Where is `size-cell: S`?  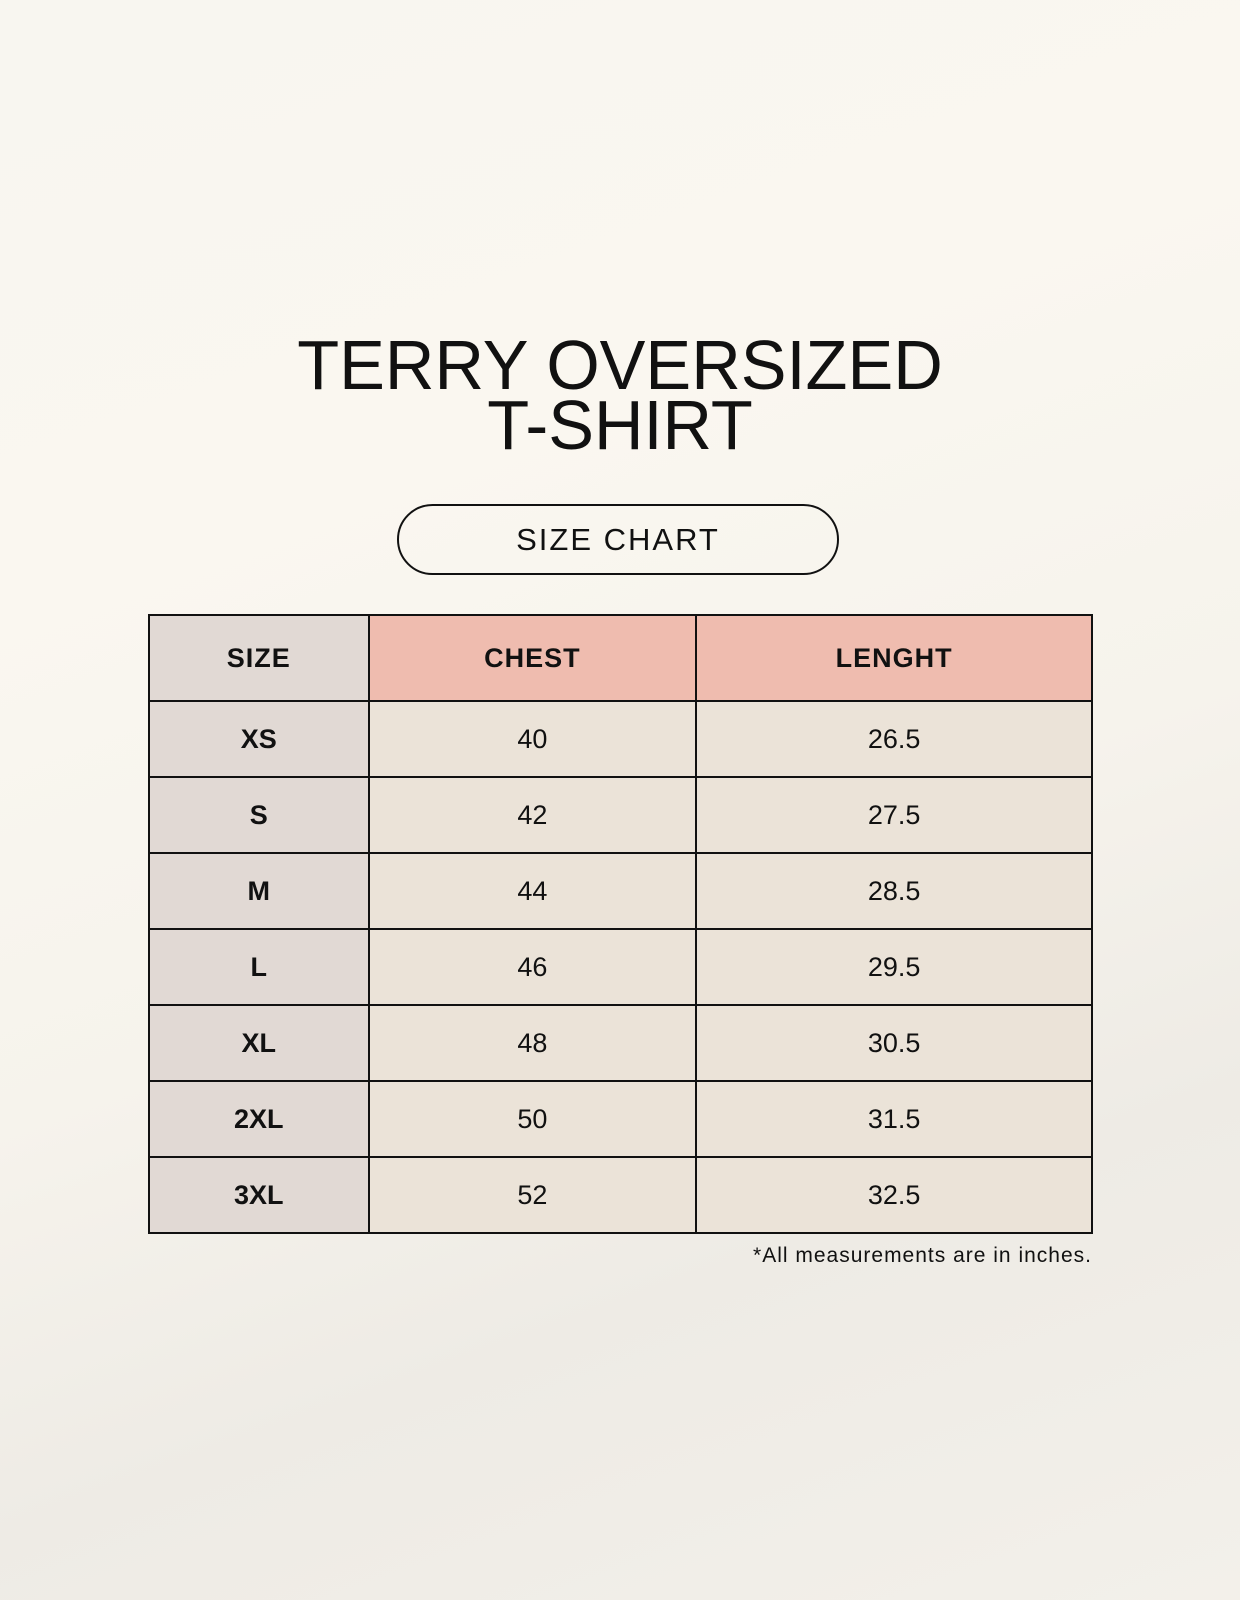
size-cell: S is located at coordinates (259, 815).